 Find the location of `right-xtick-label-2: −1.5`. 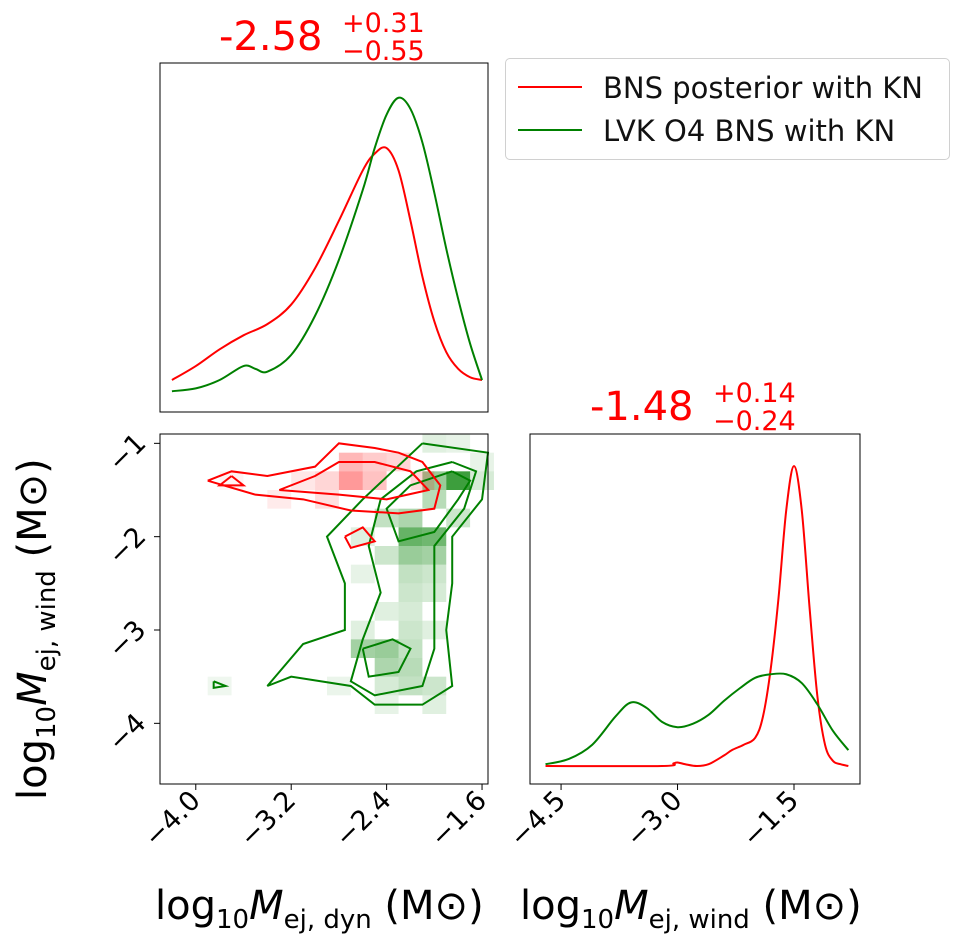

right-xtick-label-2: −1.5 is located at coordinates (771, 819).